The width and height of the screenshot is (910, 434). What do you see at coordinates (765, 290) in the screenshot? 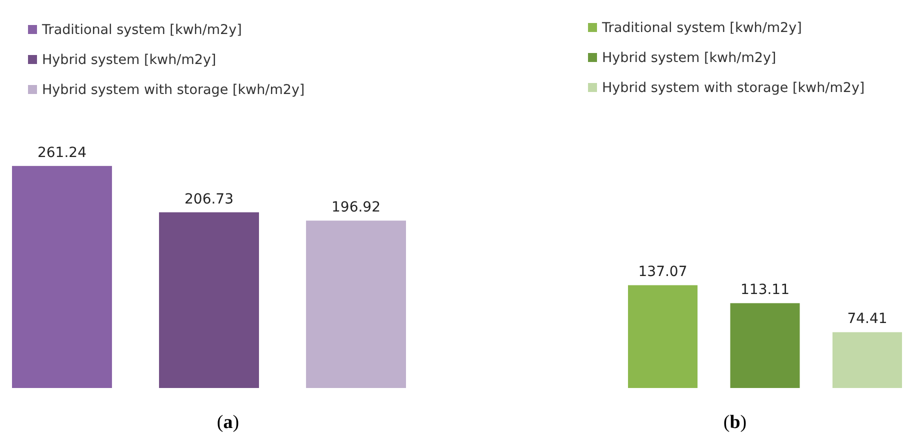
I see `data-label: 113.11` at bounding box center [765, 290].